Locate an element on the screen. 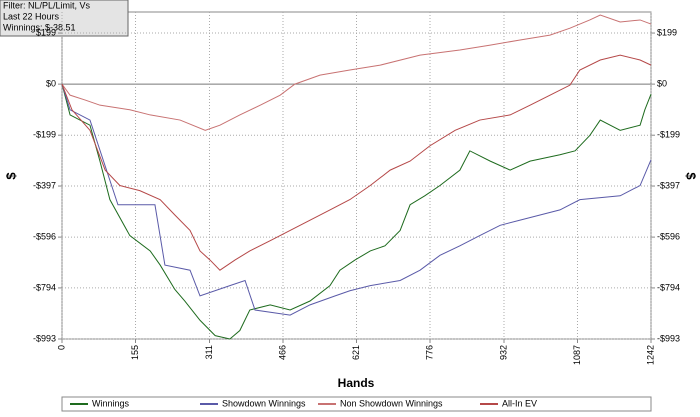 The height and width of the screenshot is (417, 700). legend-box is located at coordinates (356, 404).